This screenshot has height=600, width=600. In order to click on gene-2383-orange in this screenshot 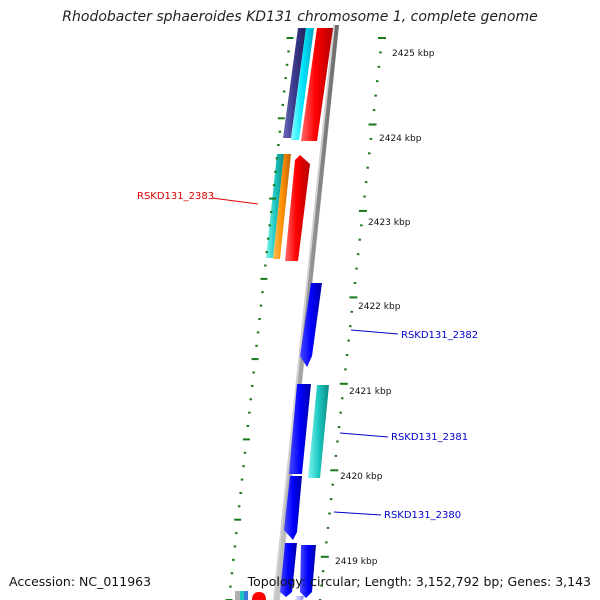, I will do `click(282, 206)`.